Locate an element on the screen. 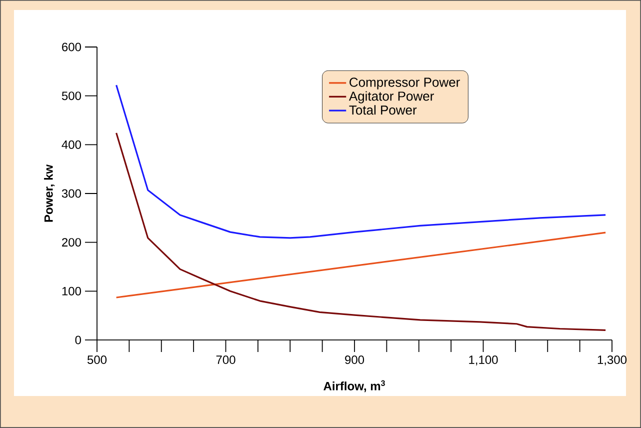 The height and width of the screenshot is (428, 641). y-axis-title: Power, kw is located at coordinates (49, 193).